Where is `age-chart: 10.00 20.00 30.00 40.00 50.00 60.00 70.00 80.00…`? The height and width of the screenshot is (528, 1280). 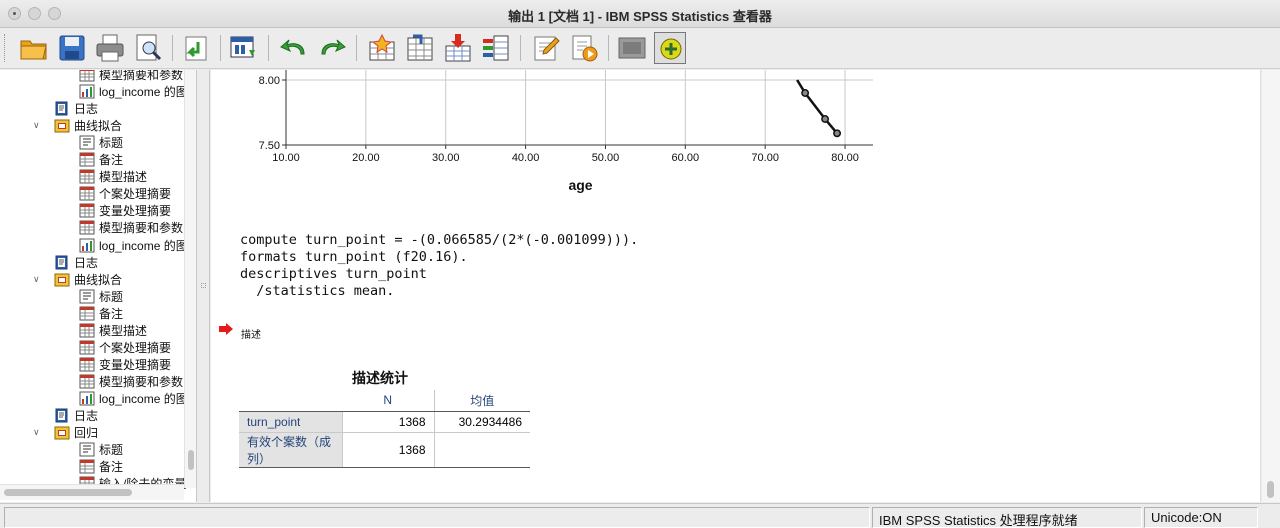
age-chart: 10.00 20.00 30.00 40.00 50.00 60.00 70.00 80.00… is located at coordinates (561, 137).